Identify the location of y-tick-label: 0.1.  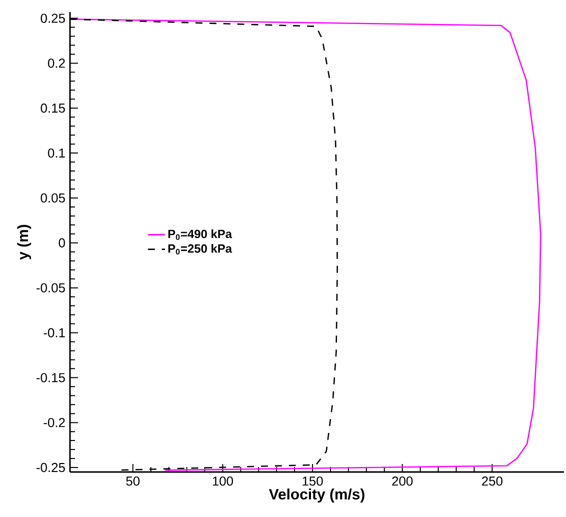
(56, 153).